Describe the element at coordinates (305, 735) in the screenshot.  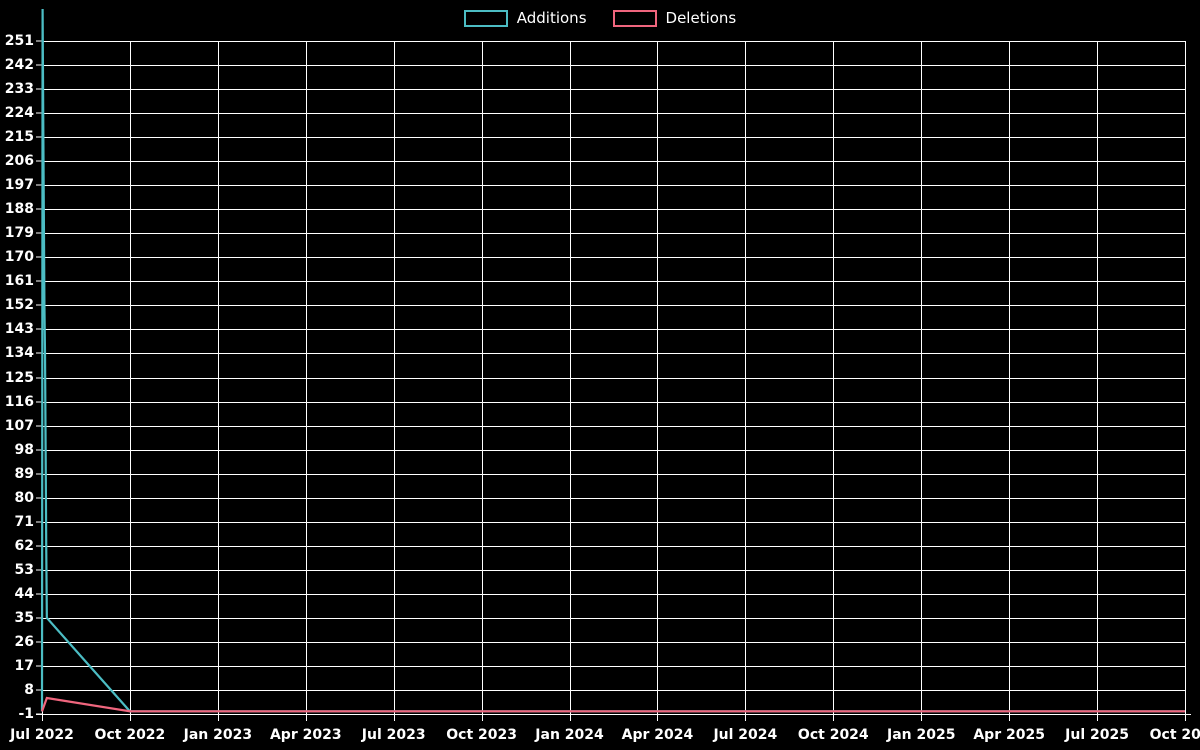
I see `x-axis-tick-label: Apr 2023` at that location.